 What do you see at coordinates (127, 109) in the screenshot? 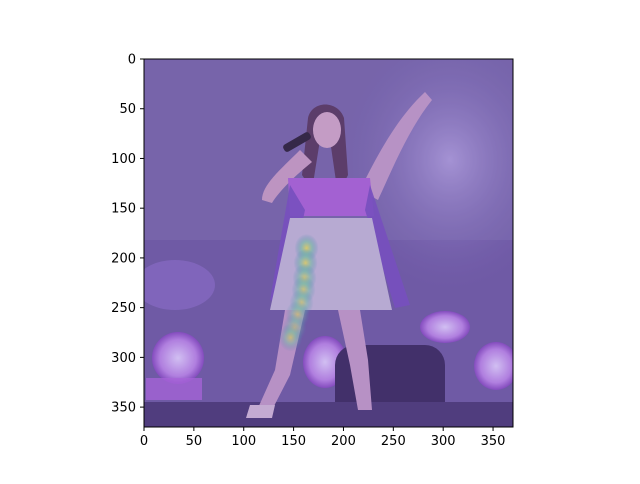
I see `y-tick-label: 50` at bounding box center [127, 109].